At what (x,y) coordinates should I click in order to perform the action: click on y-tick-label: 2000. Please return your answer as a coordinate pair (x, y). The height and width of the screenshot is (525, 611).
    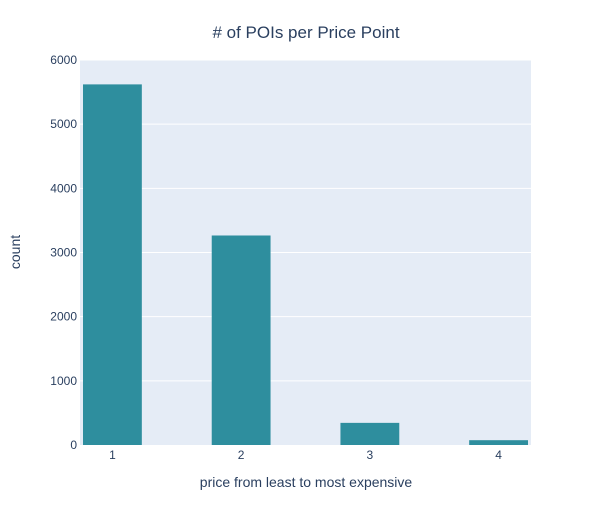
    Looking at the image, I should click on (63, 317).